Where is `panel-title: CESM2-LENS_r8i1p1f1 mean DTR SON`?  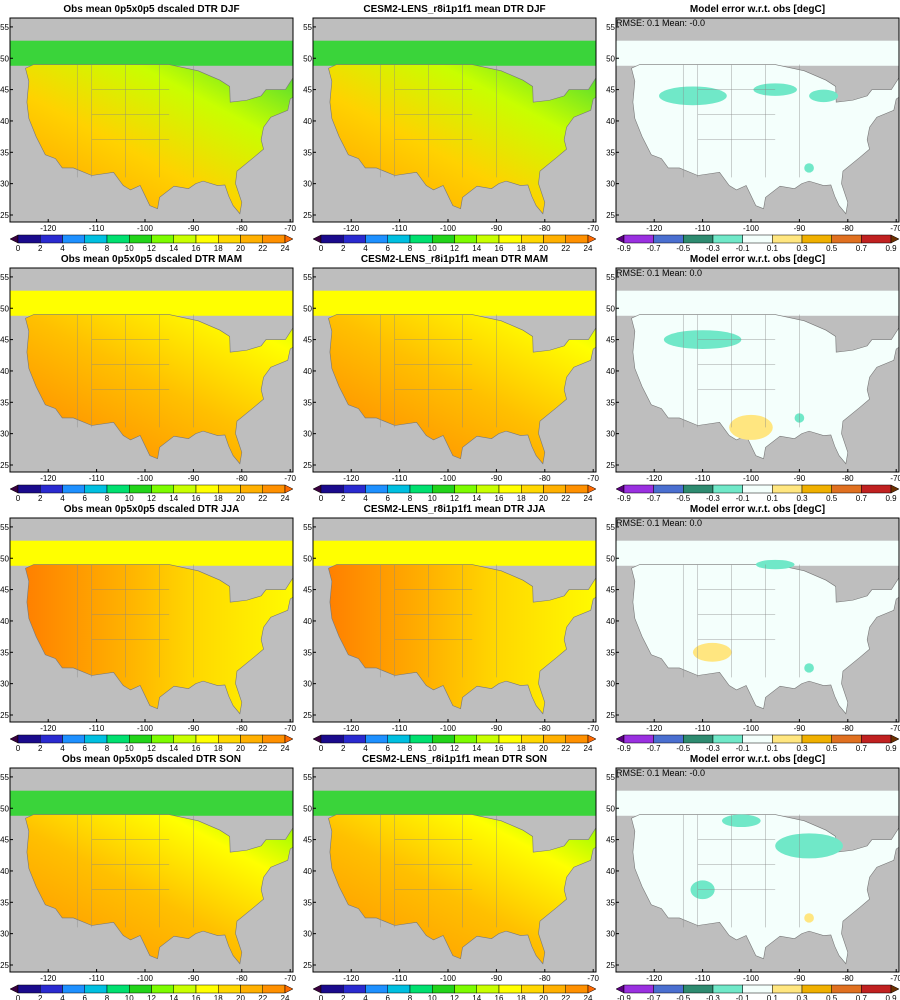 panel-title: CESM2-LENS_r8i1p1f1 mean DTR SON is located at coordinates (454, 759).